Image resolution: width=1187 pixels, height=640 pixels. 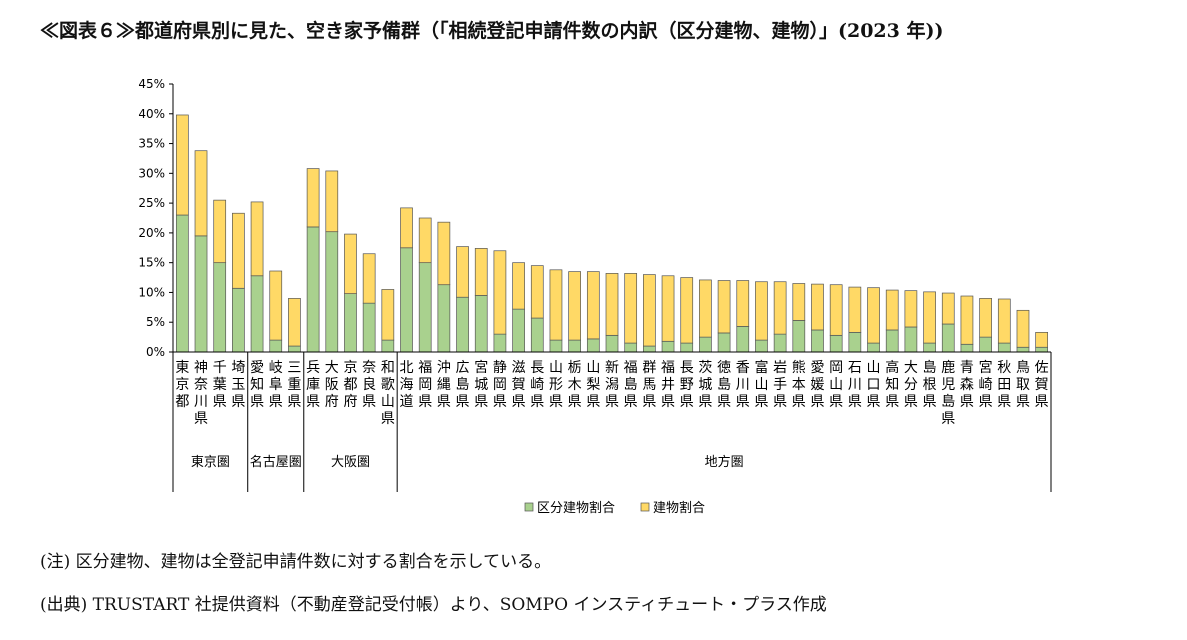 I want to click on x-tick-label: 岩手県, so click(x=780, y=385).